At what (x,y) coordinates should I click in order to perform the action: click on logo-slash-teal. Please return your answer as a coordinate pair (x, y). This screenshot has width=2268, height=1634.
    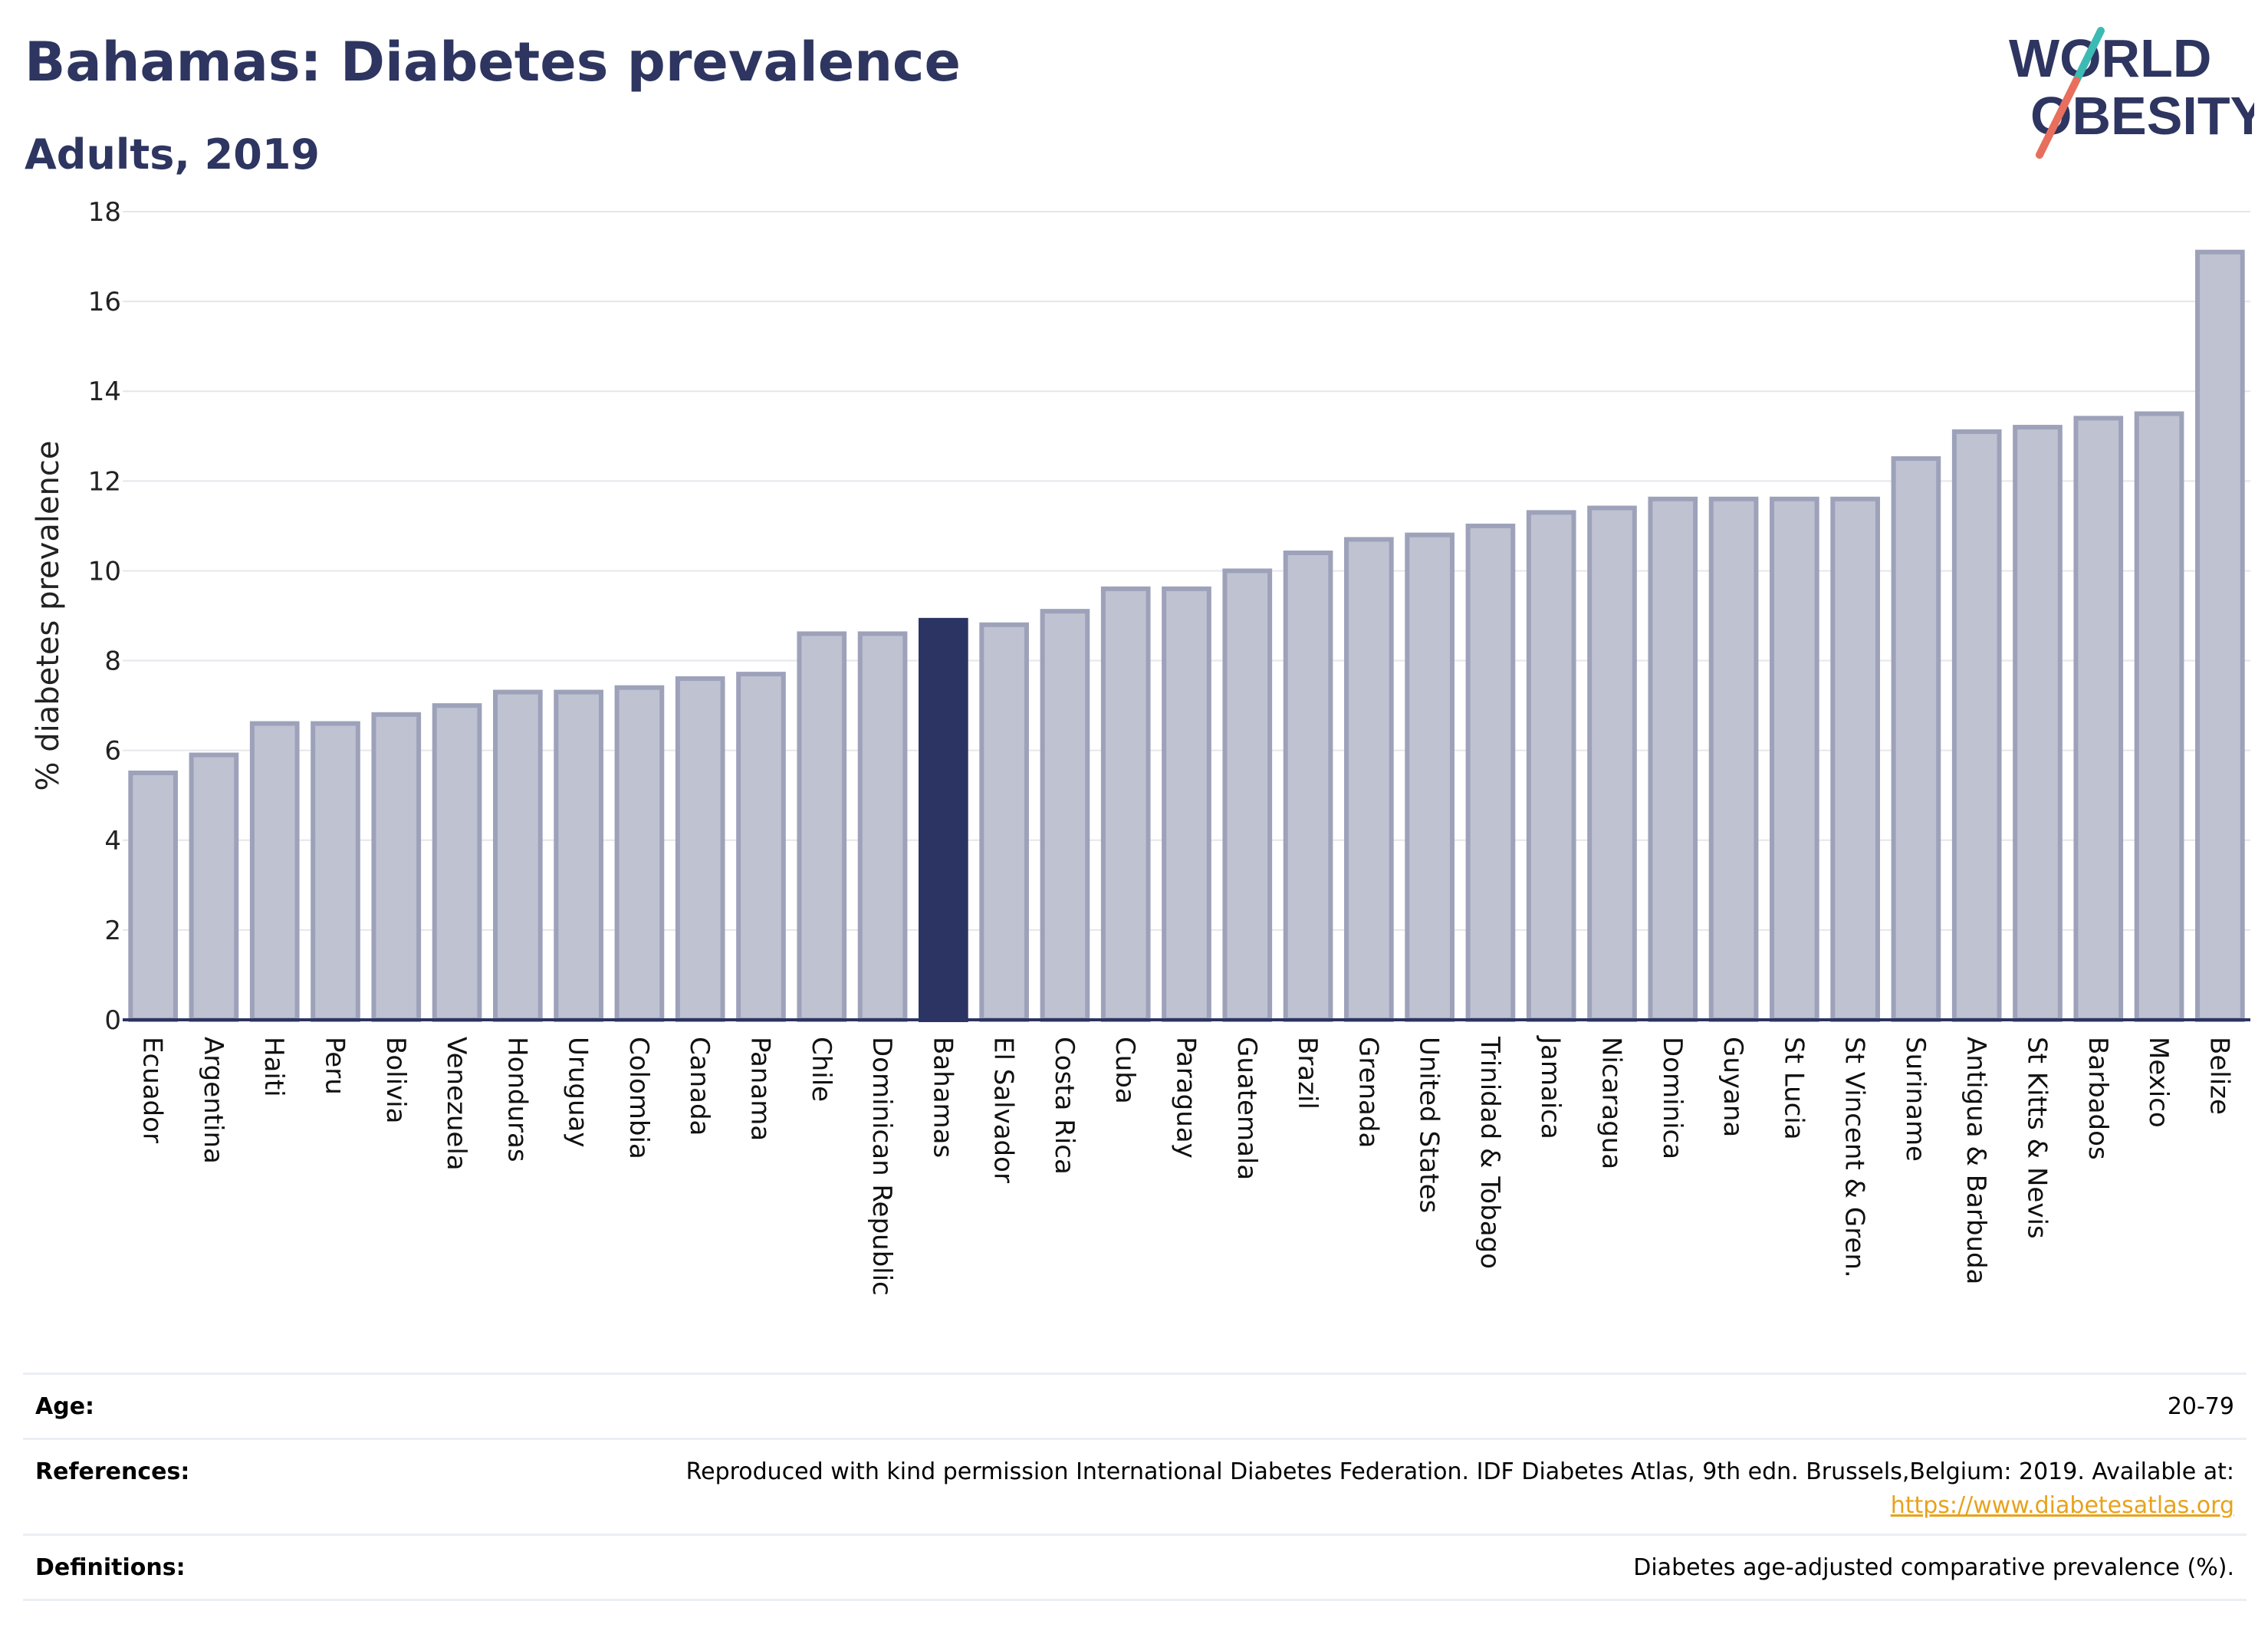
    Looking at the image, I should click on (2088, 56).